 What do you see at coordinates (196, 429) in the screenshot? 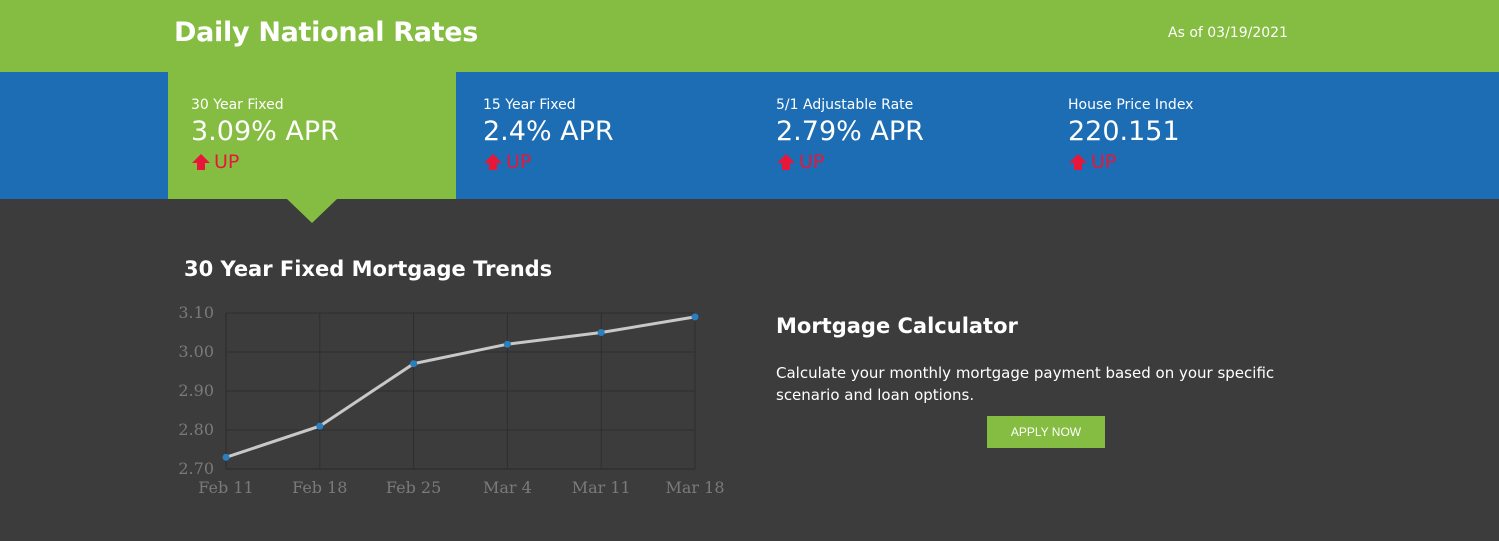
I see `y-tick-label: 2.80` at bounding box center [196, 429].